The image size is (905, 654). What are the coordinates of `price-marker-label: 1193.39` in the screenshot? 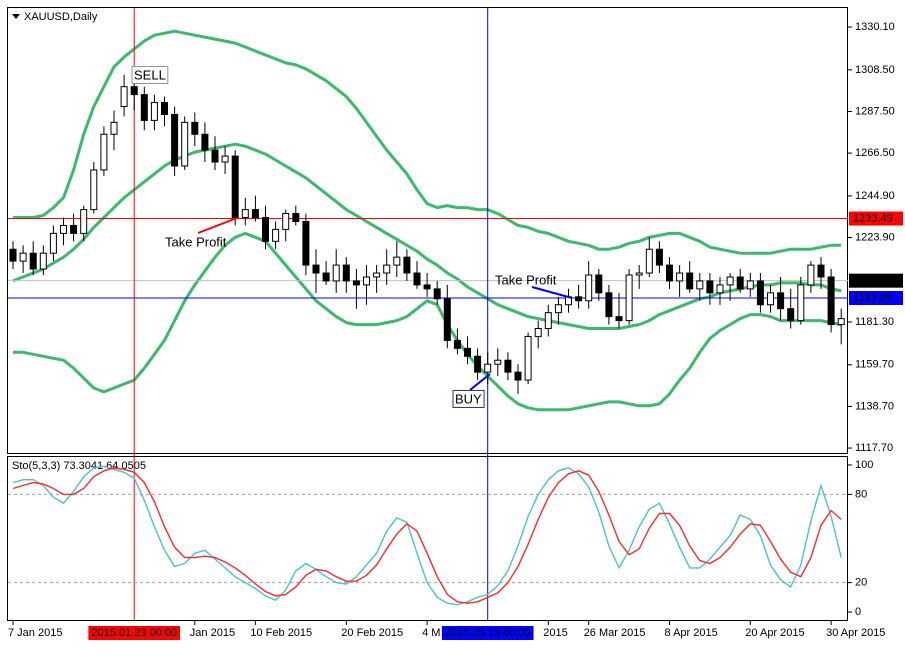 It's located at (872, 298).